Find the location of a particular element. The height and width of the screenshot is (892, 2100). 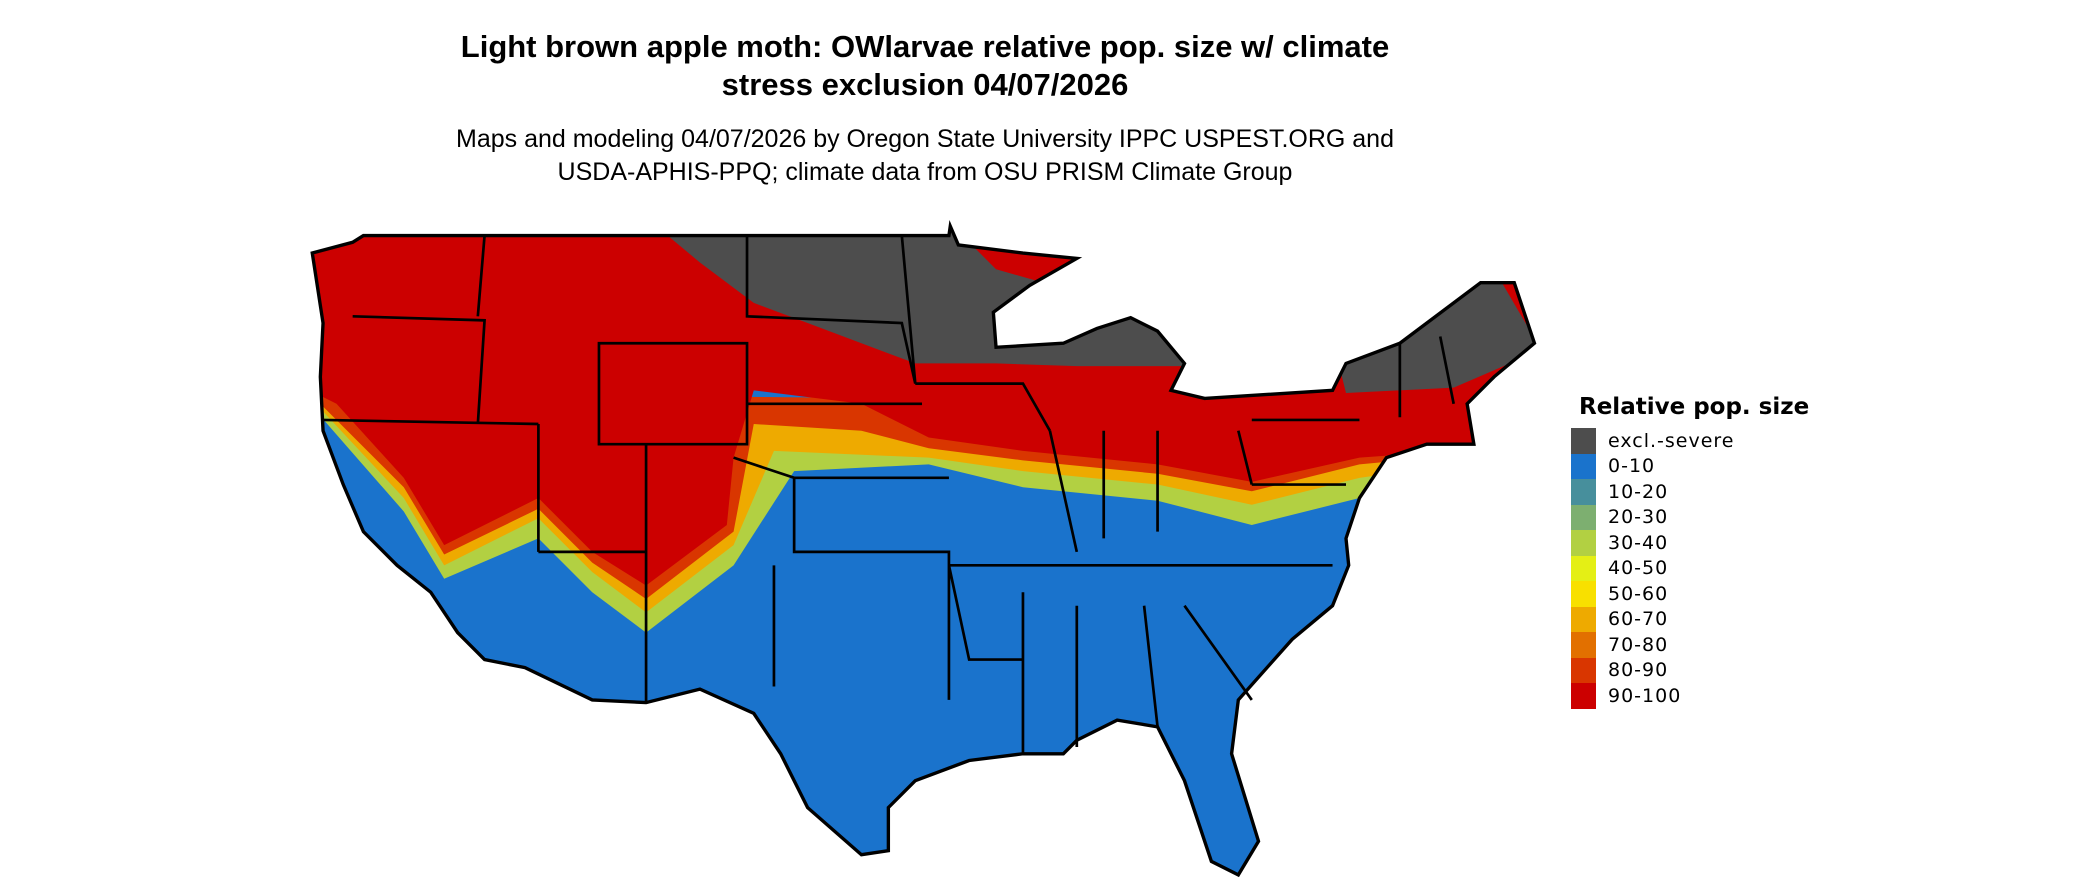

legend-item: 20-30 is located at coordinates (1690, 517).